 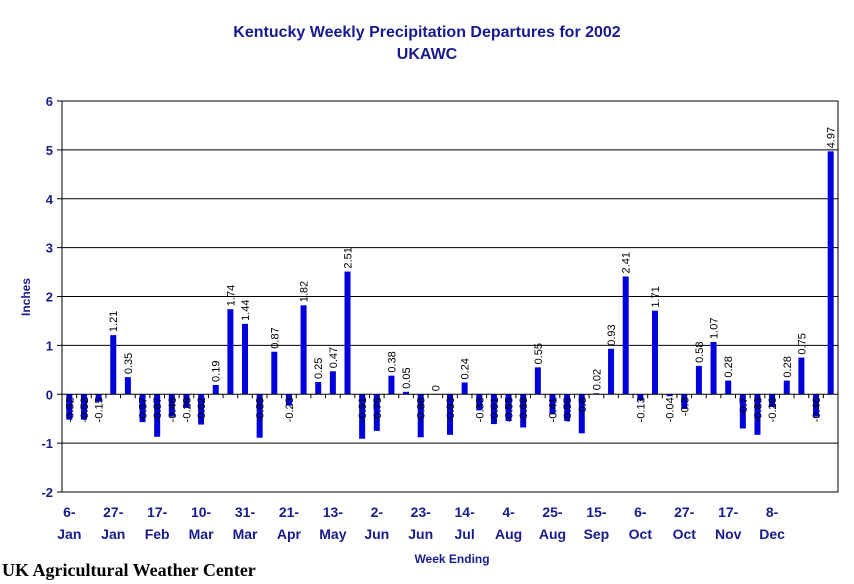 What do you see at coordinates (640, 512) in the screenshot?
I see `x-tick-label-day: 6-` at bounding box center [640, 512].